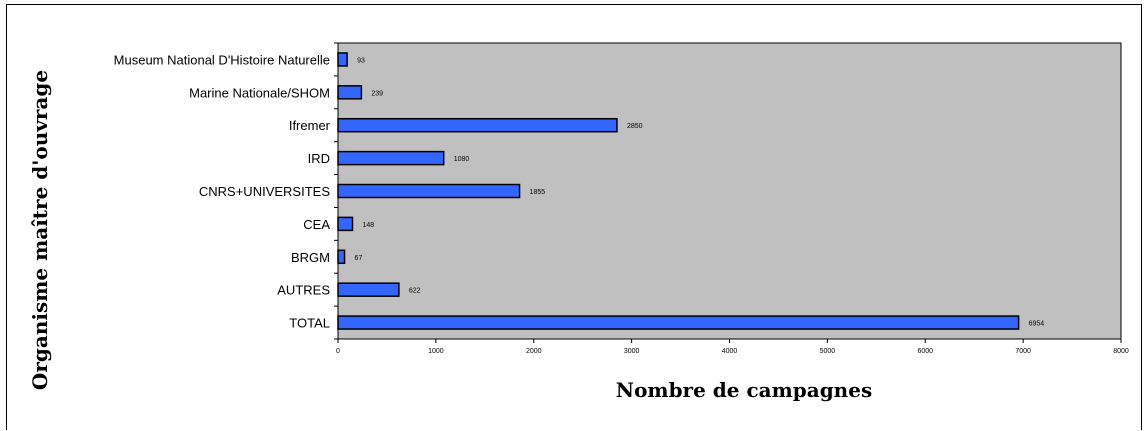 Image resolution: width=1148 pixels, height=431 pixels. What do you see at coordinates (303, 290) in the screenshot?
I see `category-label-7: AUTRES` at bounding box center [303, 290].